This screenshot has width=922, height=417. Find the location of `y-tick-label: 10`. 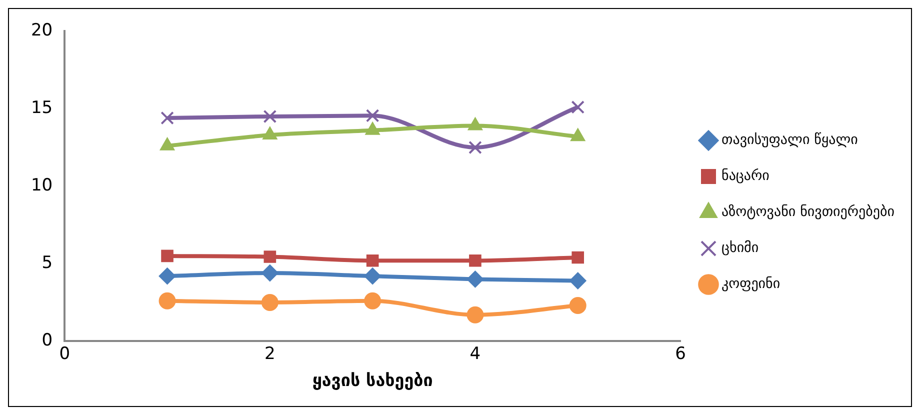

y-tick-label: 10 is located at coordinates (41, 186).